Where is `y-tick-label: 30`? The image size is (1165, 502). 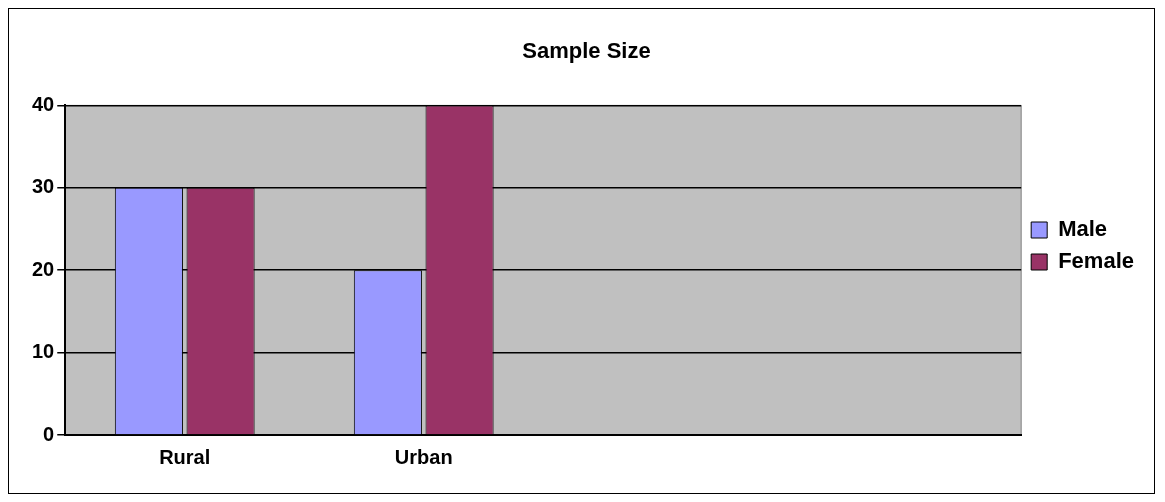 y-tick-label: 30 is located at coordinates (43, 186).